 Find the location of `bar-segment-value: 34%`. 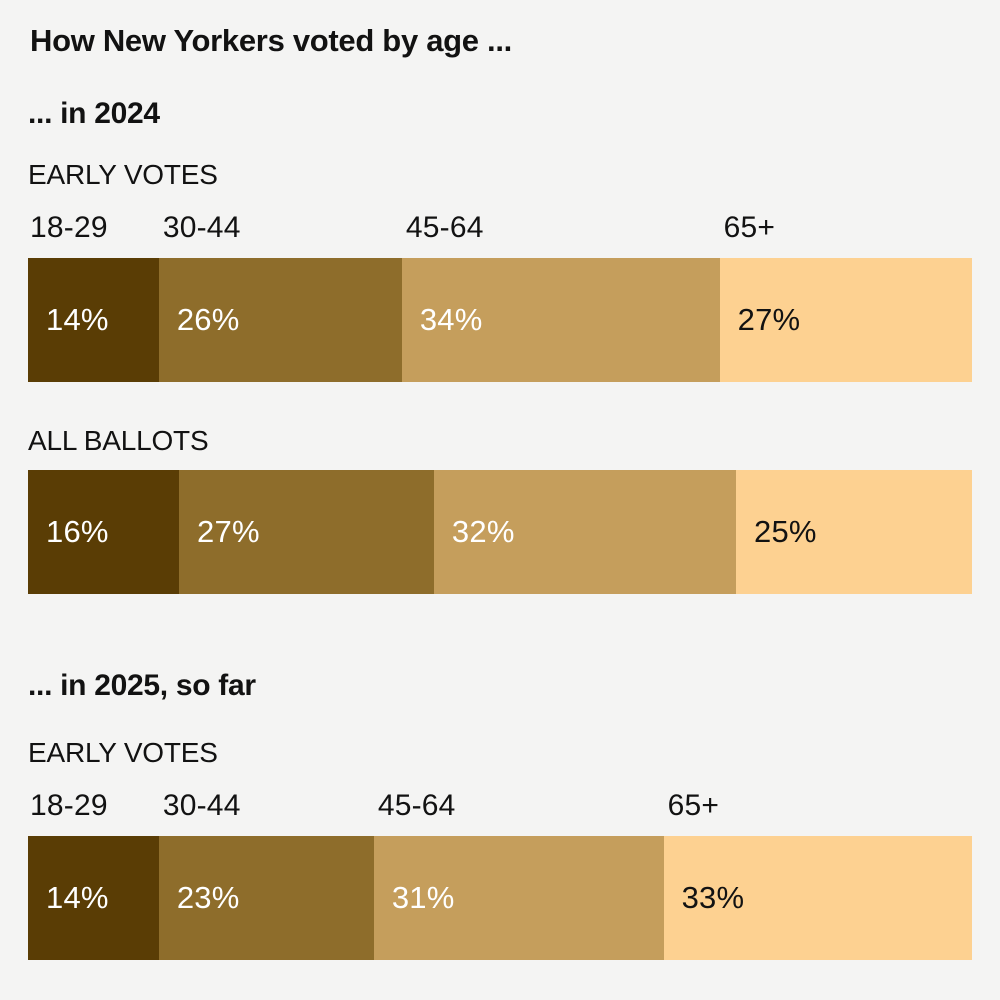

bar-segment-value: 34% is located at coordinates (442, 320).